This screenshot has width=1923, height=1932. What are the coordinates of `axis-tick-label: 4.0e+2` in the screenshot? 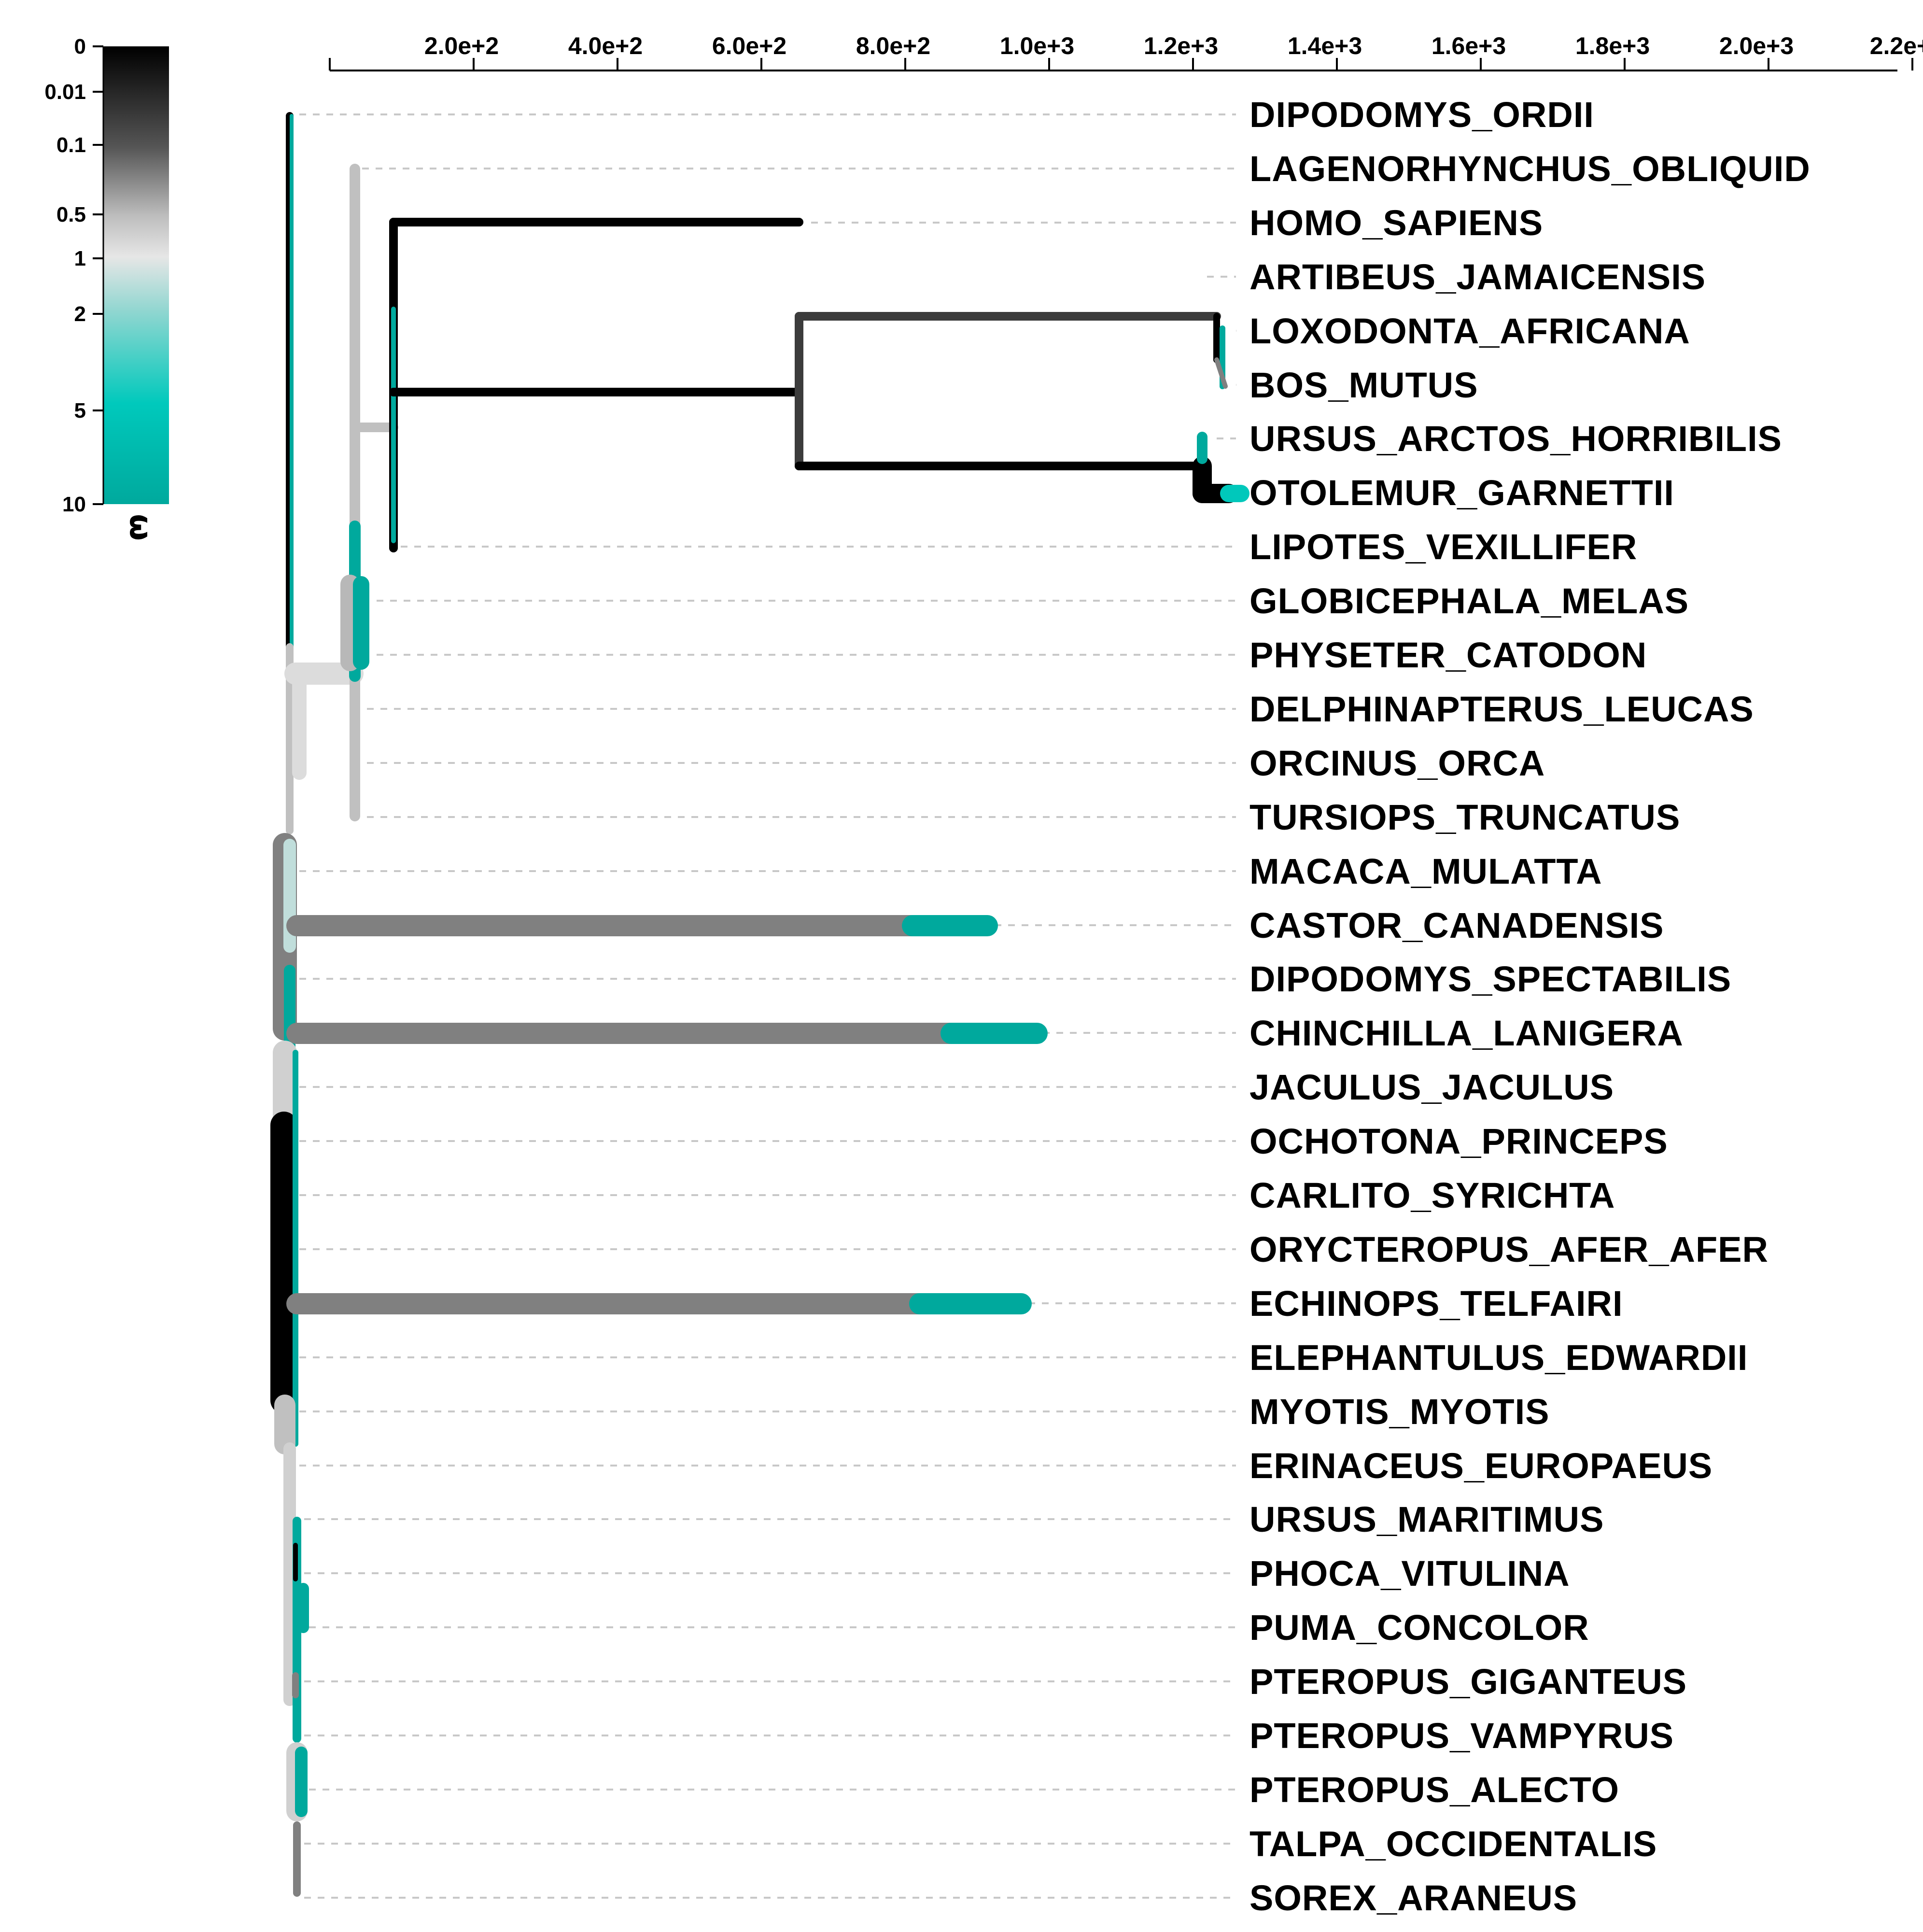 It's located at (605, 45).